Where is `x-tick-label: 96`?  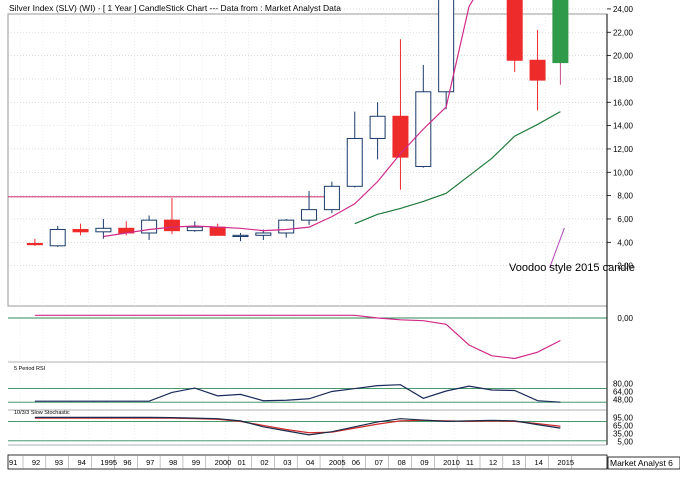 x-tick-label: 96 is located at coordinates (127, 462).